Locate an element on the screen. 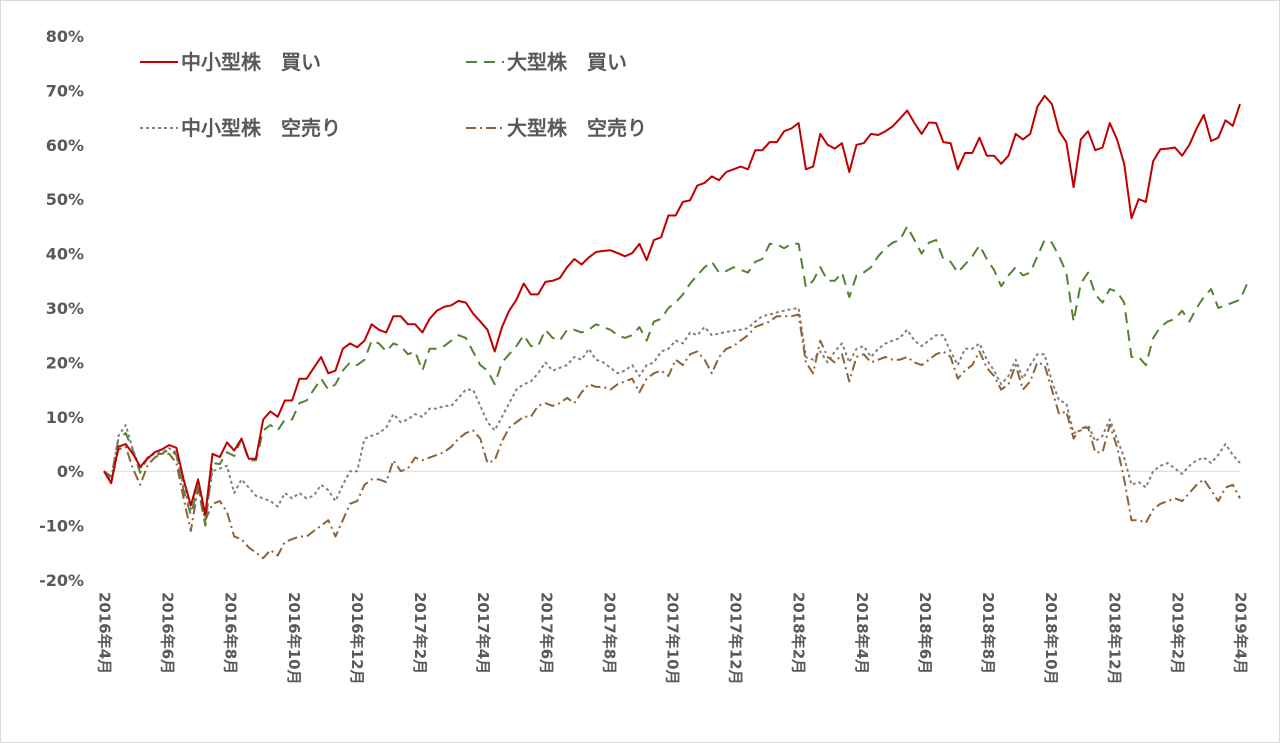 The image size is (1280, 743). x-tick-label: 2017年10月 is located at coordinates (673, 638).